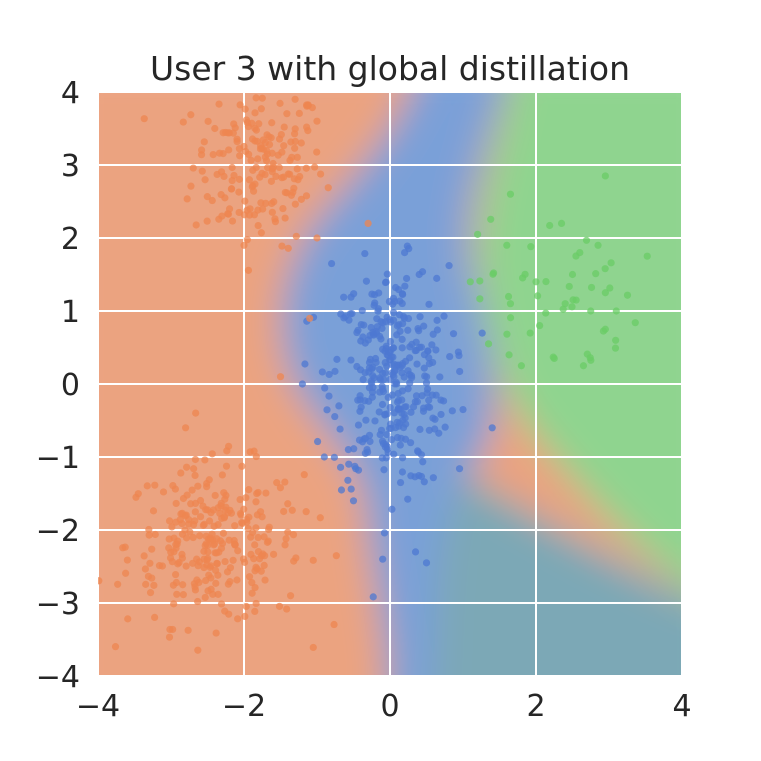 This screenshot has width=761, height=761. Describe the element at coordinates (70, 93) in the screenshot. I see `y-tick-label: 4` at that location.